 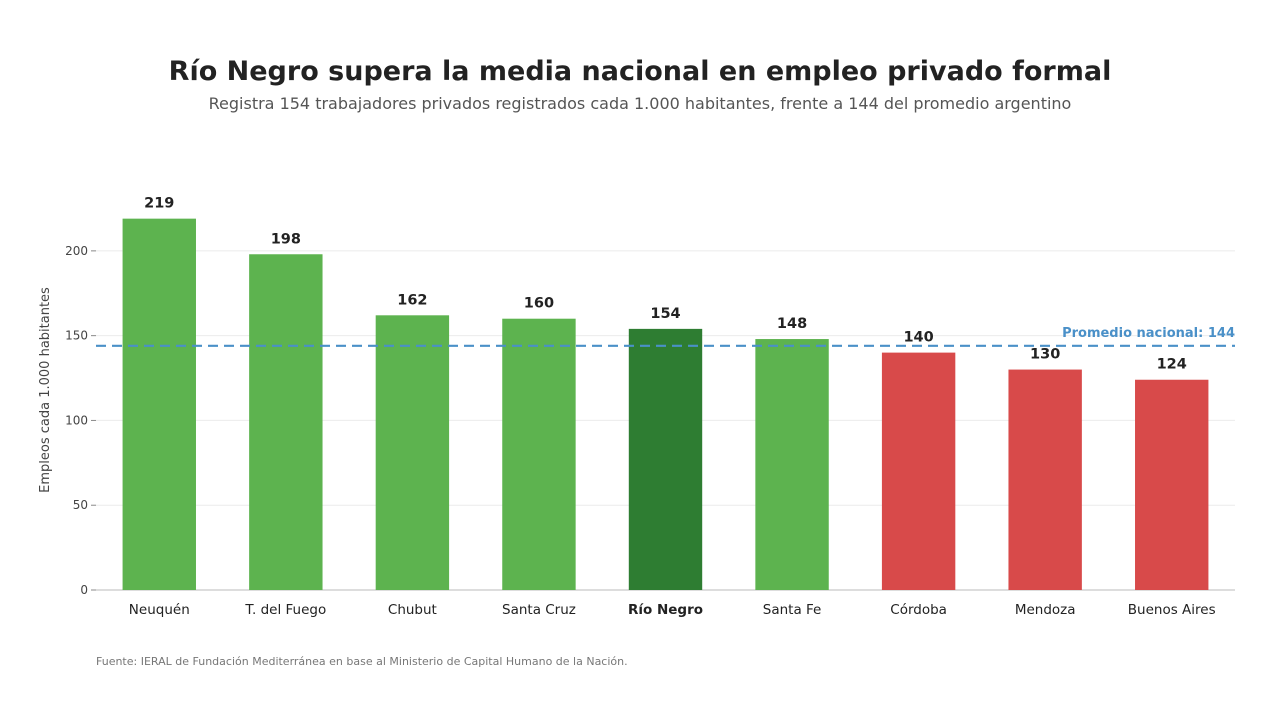 I want to click on value-label-buenos-aires: 124, so click(x=1172, y=365).